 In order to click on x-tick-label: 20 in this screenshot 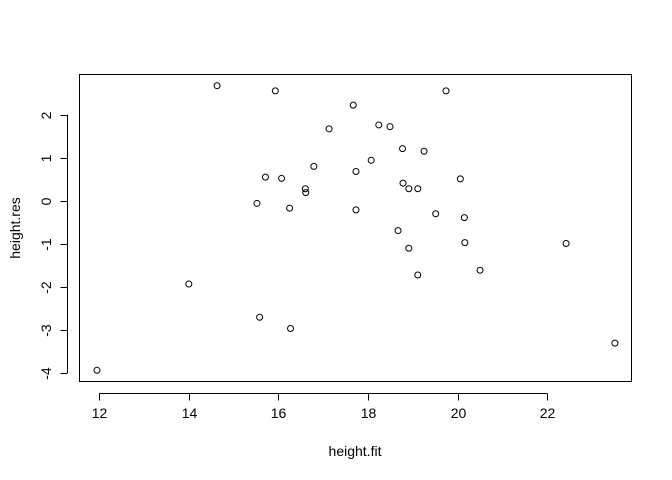, I will do `click(459, 413)`.